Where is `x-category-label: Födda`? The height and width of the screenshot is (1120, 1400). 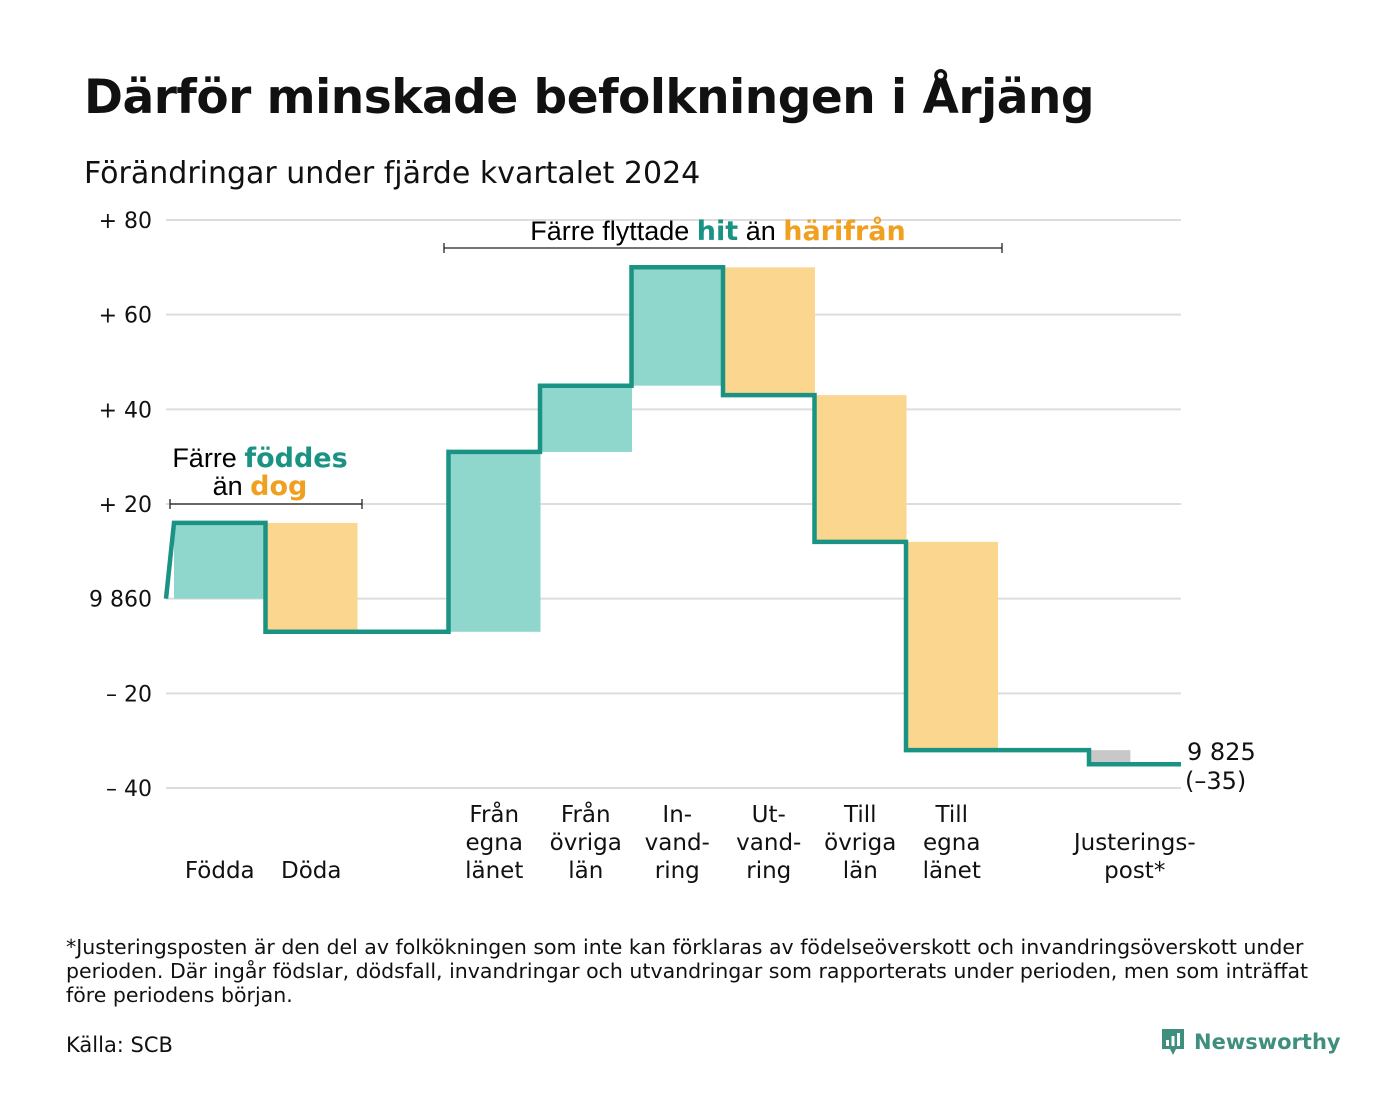 x-category-label: Födda is located at coordinates (220, 871).